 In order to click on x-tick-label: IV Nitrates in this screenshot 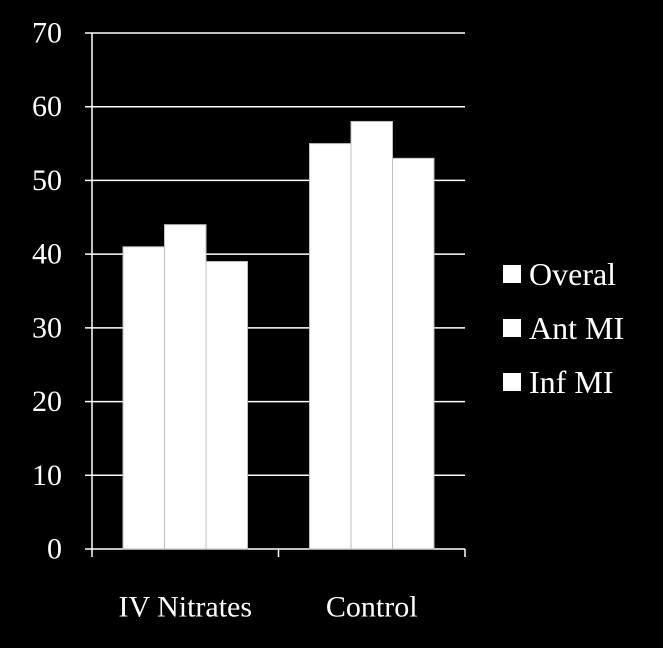, I will do `click(185, 607)`.